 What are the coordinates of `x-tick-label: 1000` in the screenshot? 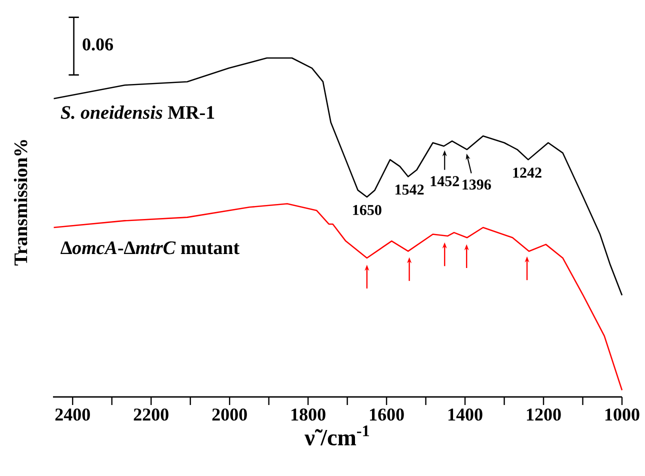 It's located at (622, 414).